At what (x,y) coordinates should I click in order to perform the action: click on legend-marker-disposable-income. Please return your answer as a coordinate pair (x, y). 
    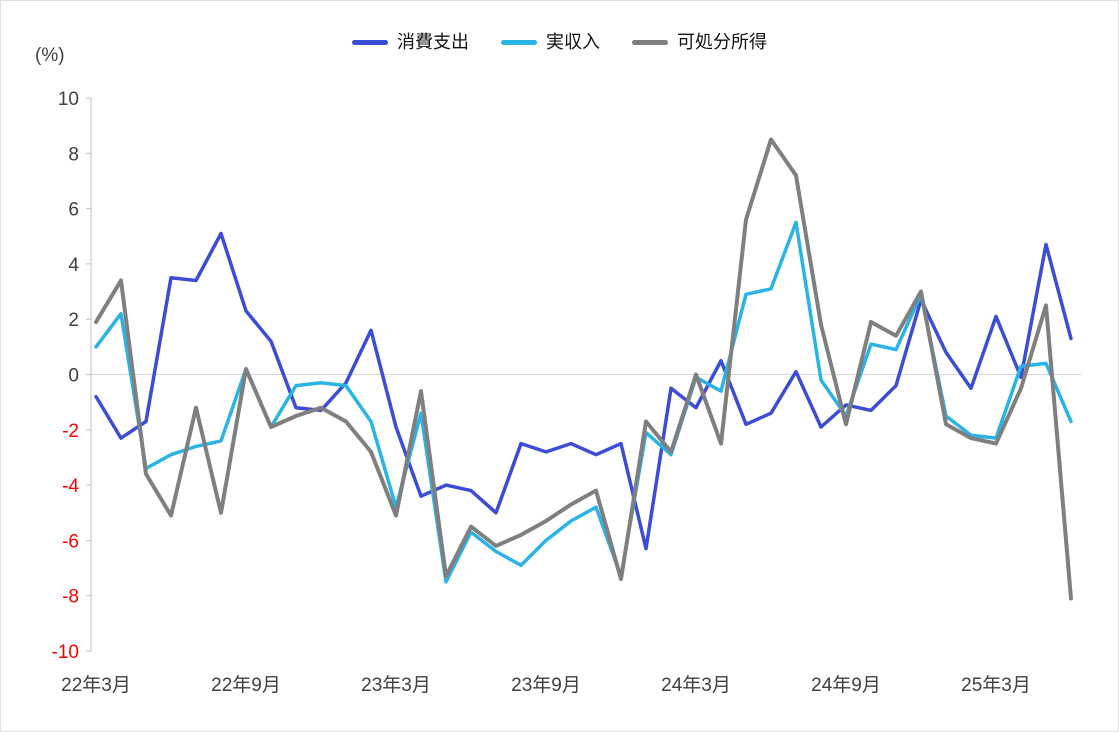
    Looking at the image, I should click on (650, 42).